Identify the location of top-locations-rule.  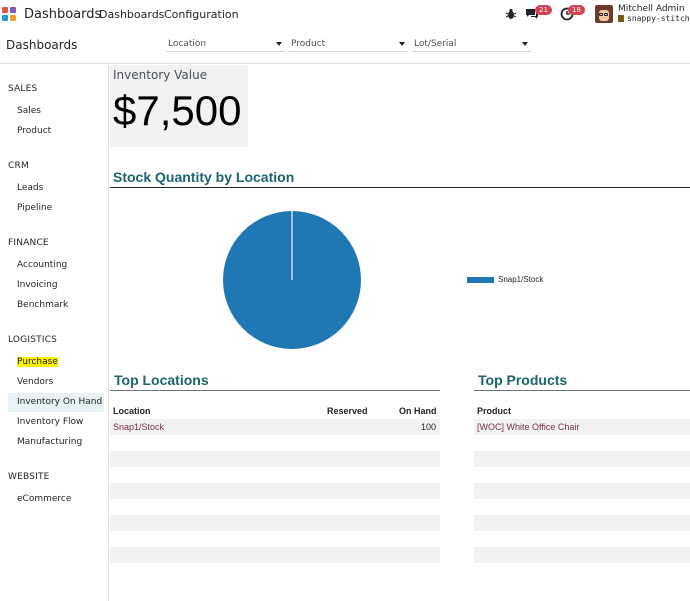
(275, 390).